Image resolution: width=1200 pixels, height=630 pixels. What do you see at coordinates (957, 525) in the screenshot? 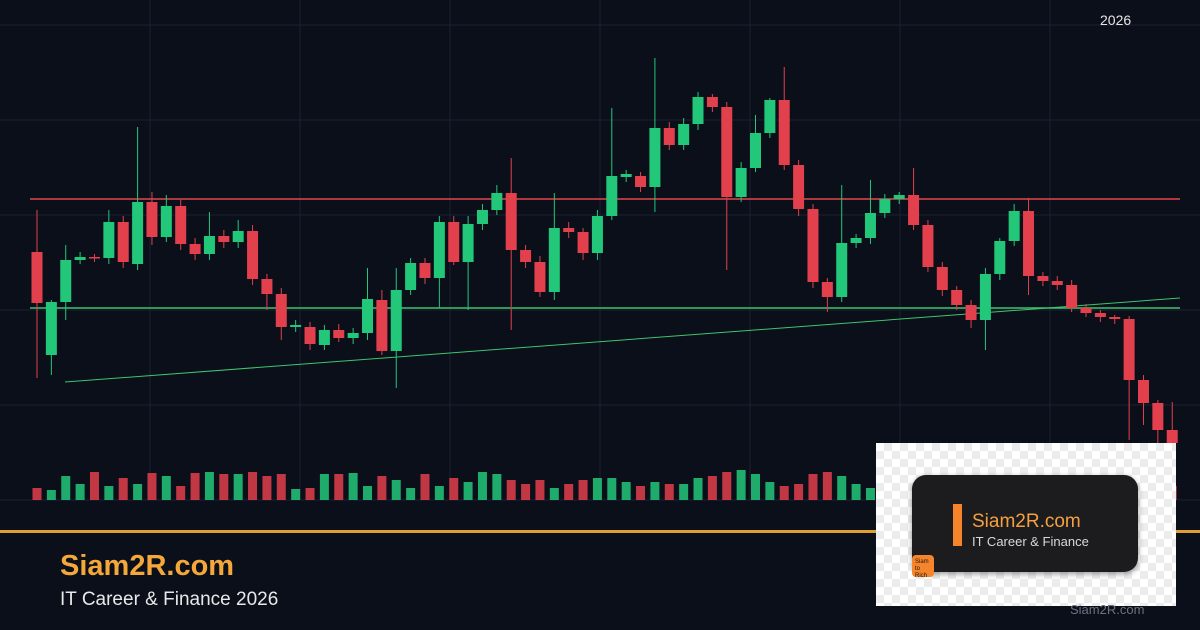
I see `logo-bar` at bounding box center [957, 525].